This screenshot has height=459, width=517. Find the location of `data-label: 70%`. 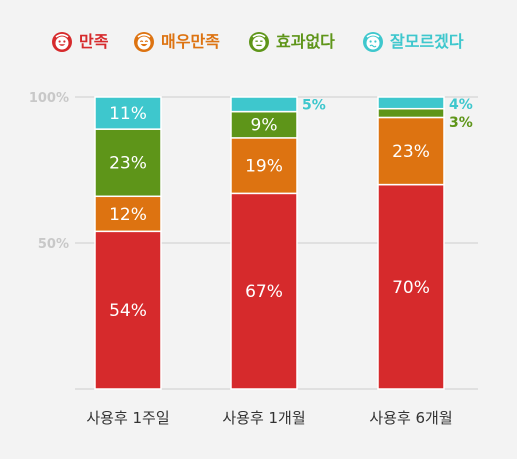

data-label: 70% is located at coordinates (411, 288).